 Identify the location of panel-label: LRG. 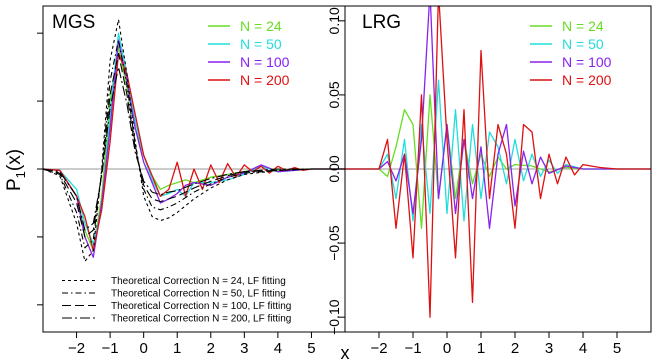
(381, 22).